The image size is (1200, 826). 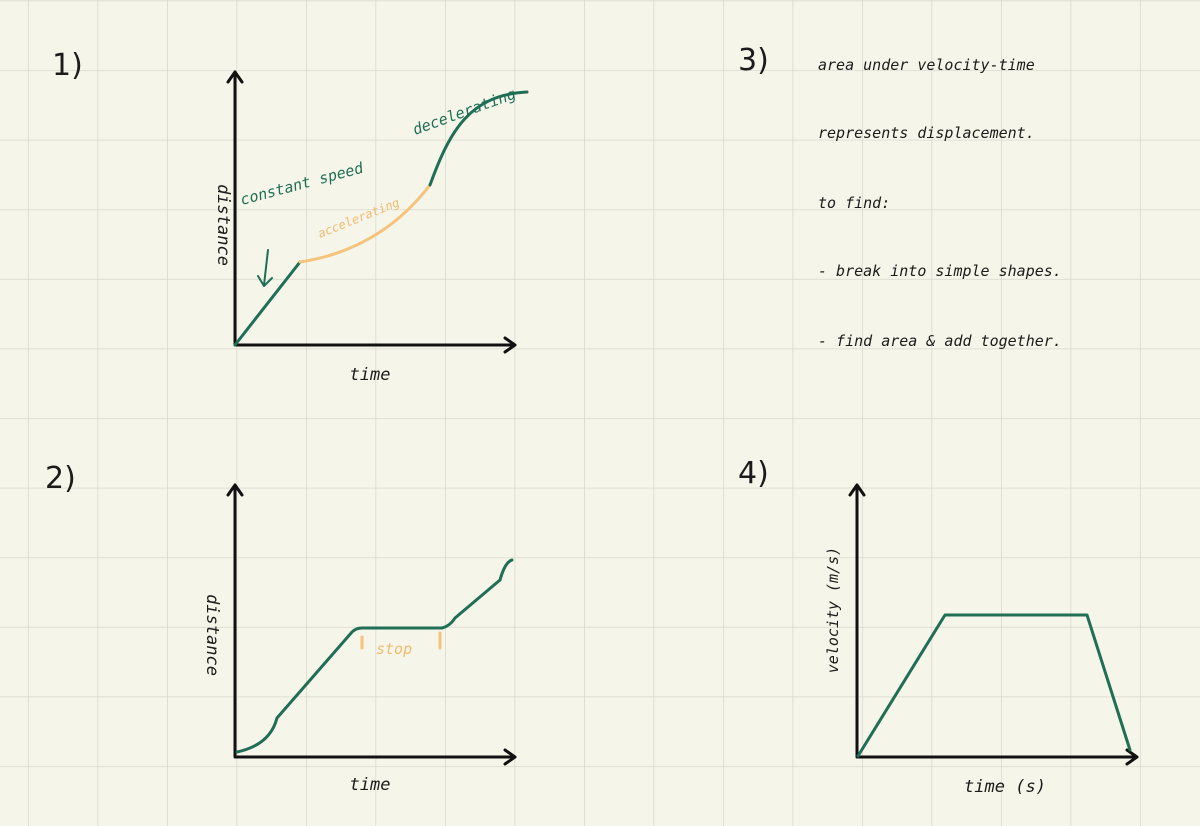 I want to click on y-axis-label: velocity (m/s), so click(x=833, y=610).